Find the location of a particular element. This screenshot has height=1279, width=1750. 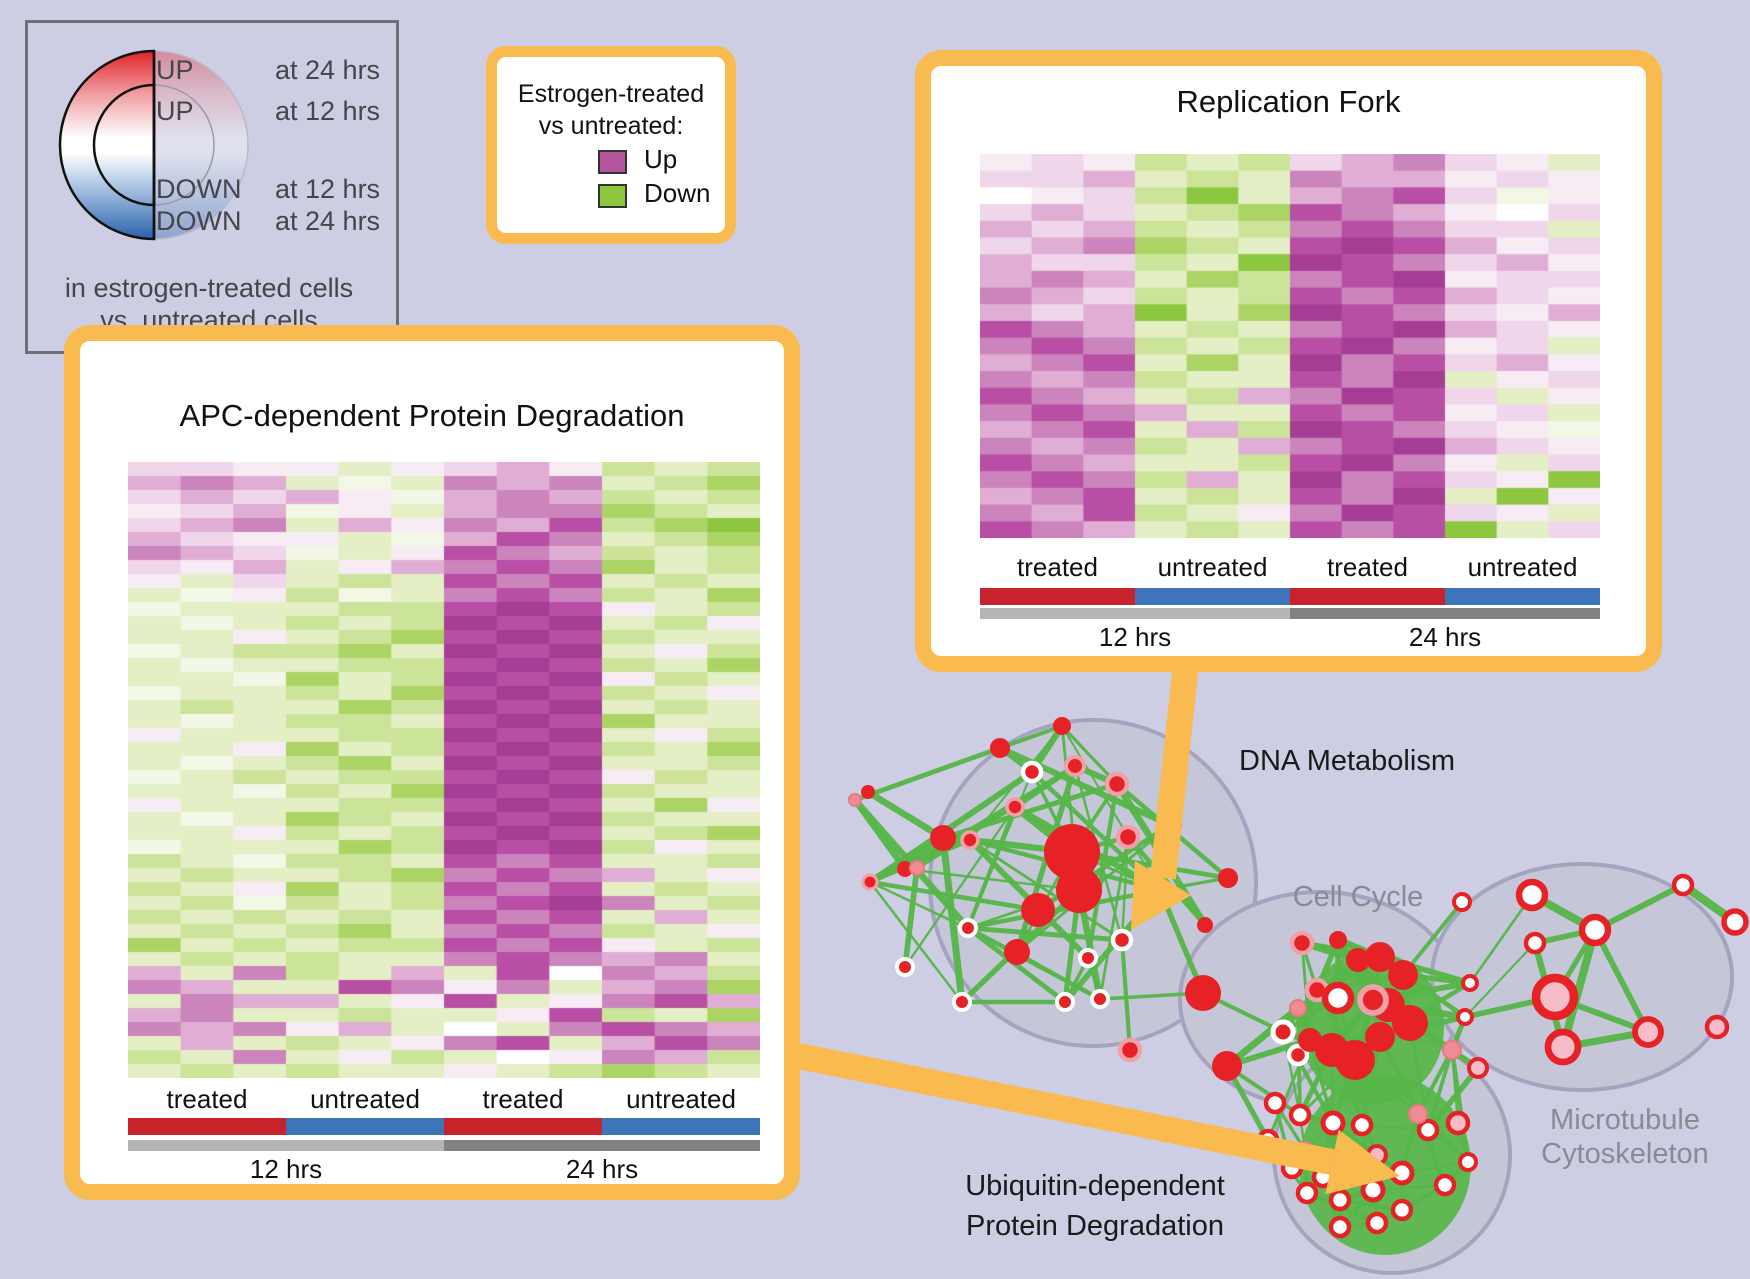

cluster-ubiquitin is located at coordinates (1392, 1155).